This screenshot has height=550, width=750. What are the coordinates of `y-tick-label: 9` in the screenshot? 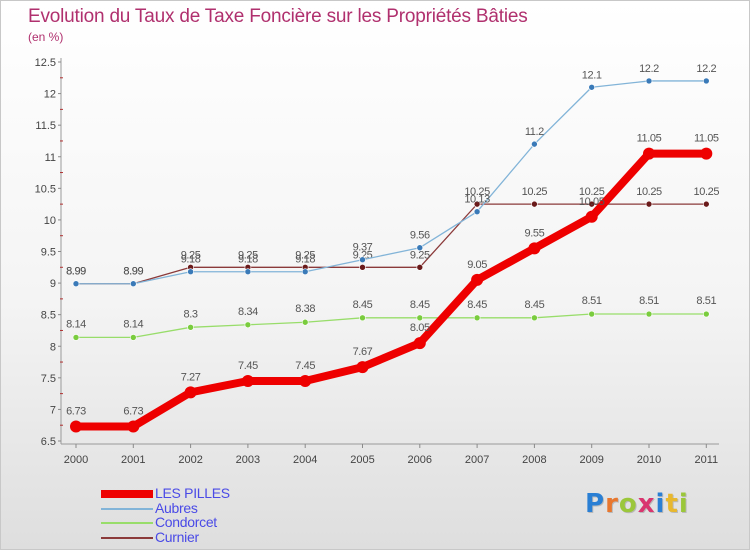 It's located at (53, 284).